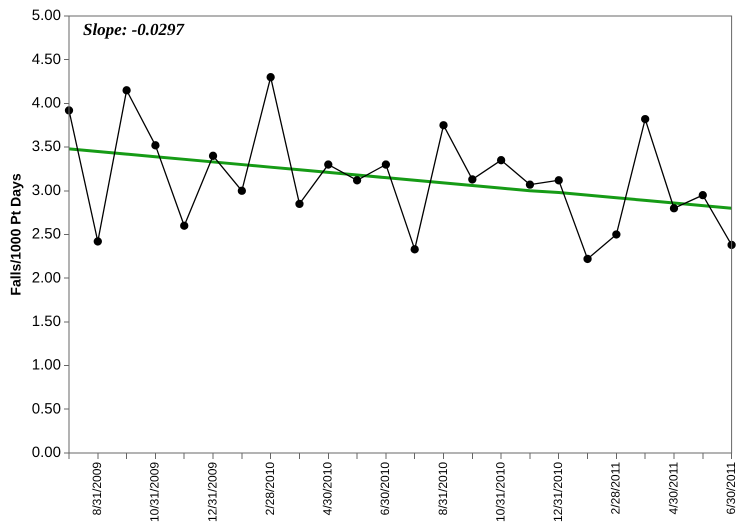 This screenshot has width=749, height=527. What do you see at coordinates (46, 277) in the screenshot?
I see `y-tick-label: 2.00` at bounding box center [46, 277].